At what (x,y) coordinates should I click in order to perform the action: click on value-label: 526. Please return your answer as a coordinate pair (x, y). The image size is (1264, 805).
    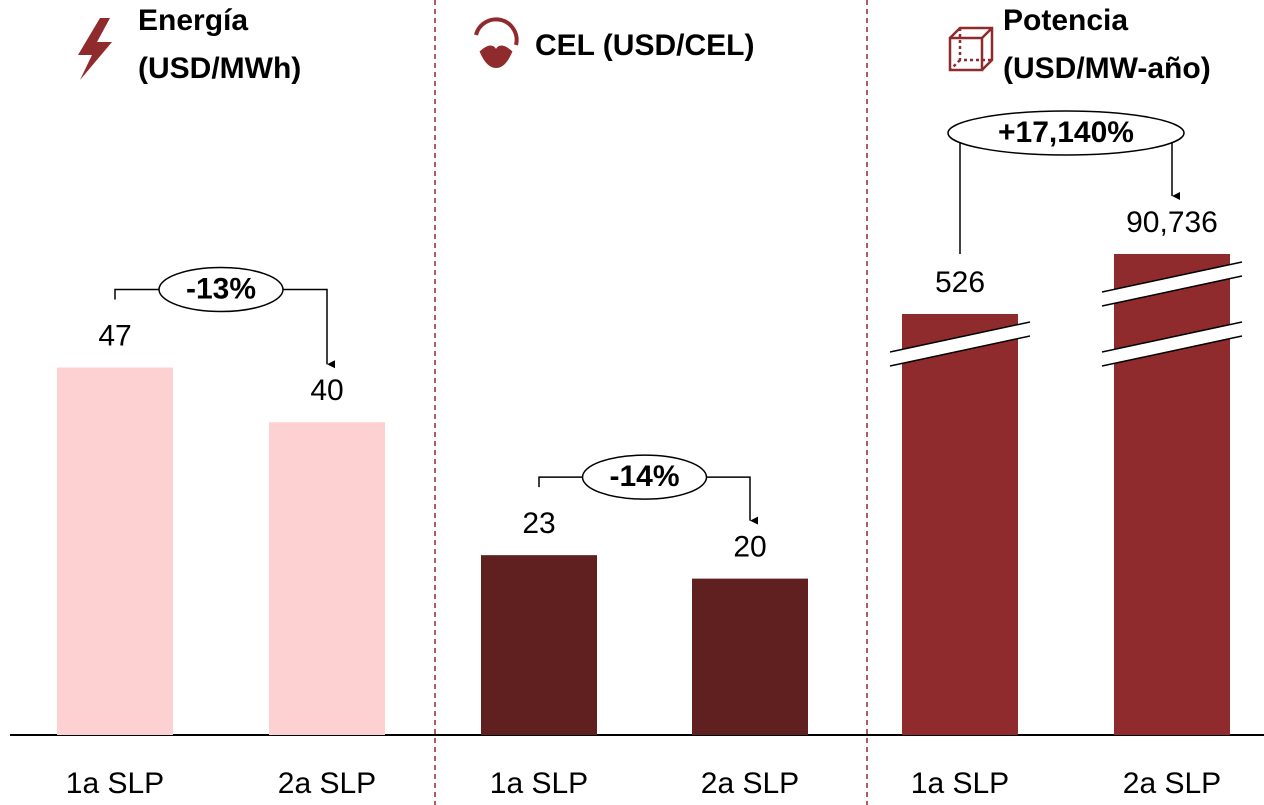
    Looking at the image, I should click on (960, 282).